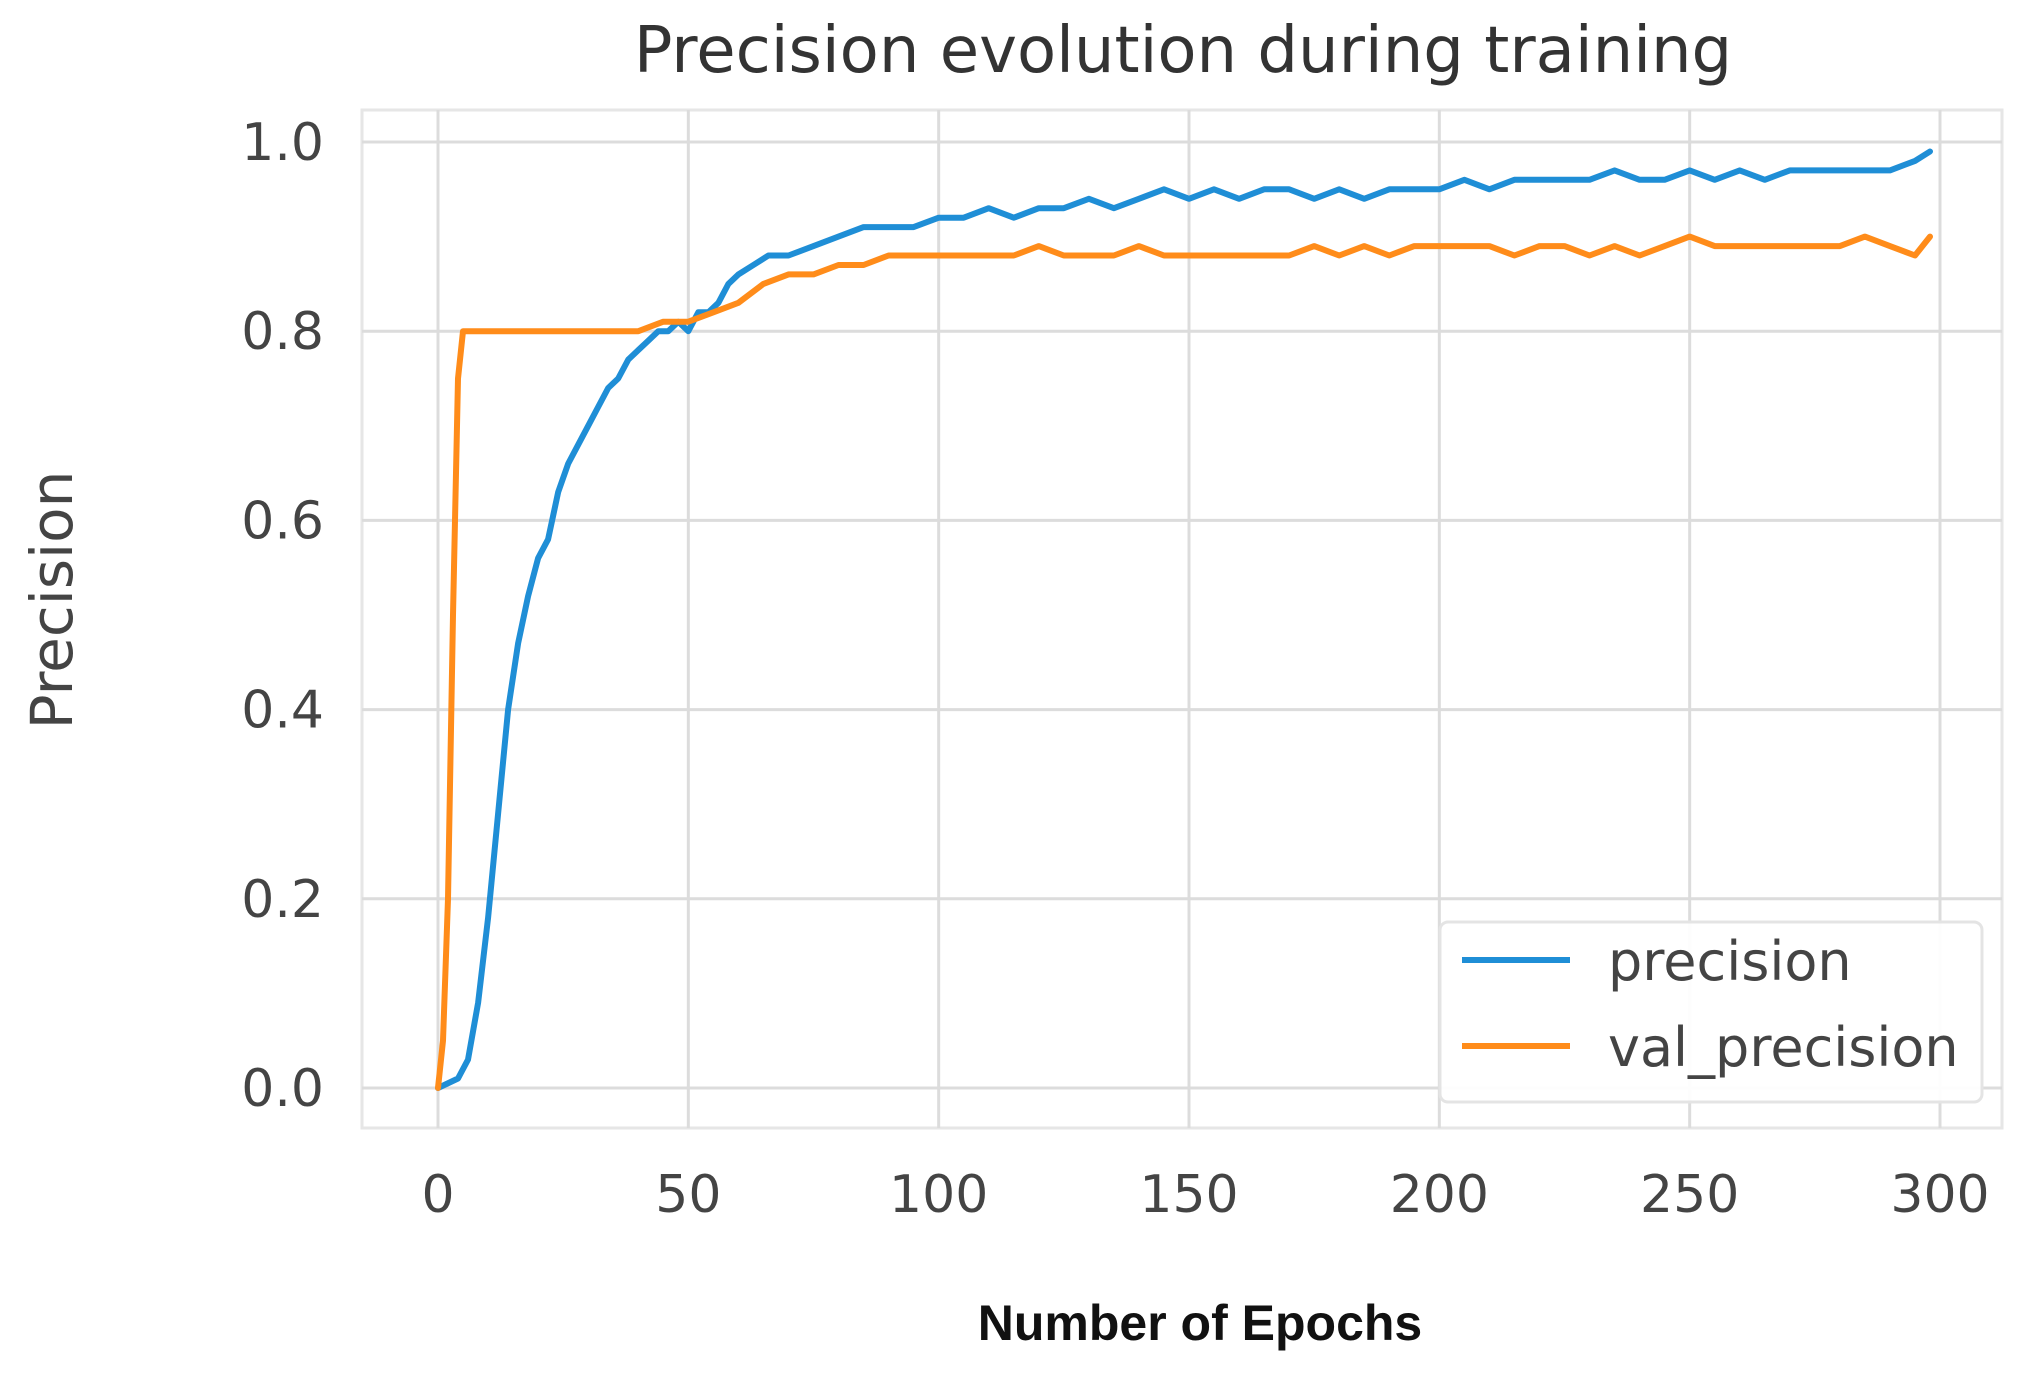 The width and height of the screenshot is (2030, 1384). Describe the element at coordinates (282, 521) in the screenshot. I see `y-tick-label: 0.6` at that location.